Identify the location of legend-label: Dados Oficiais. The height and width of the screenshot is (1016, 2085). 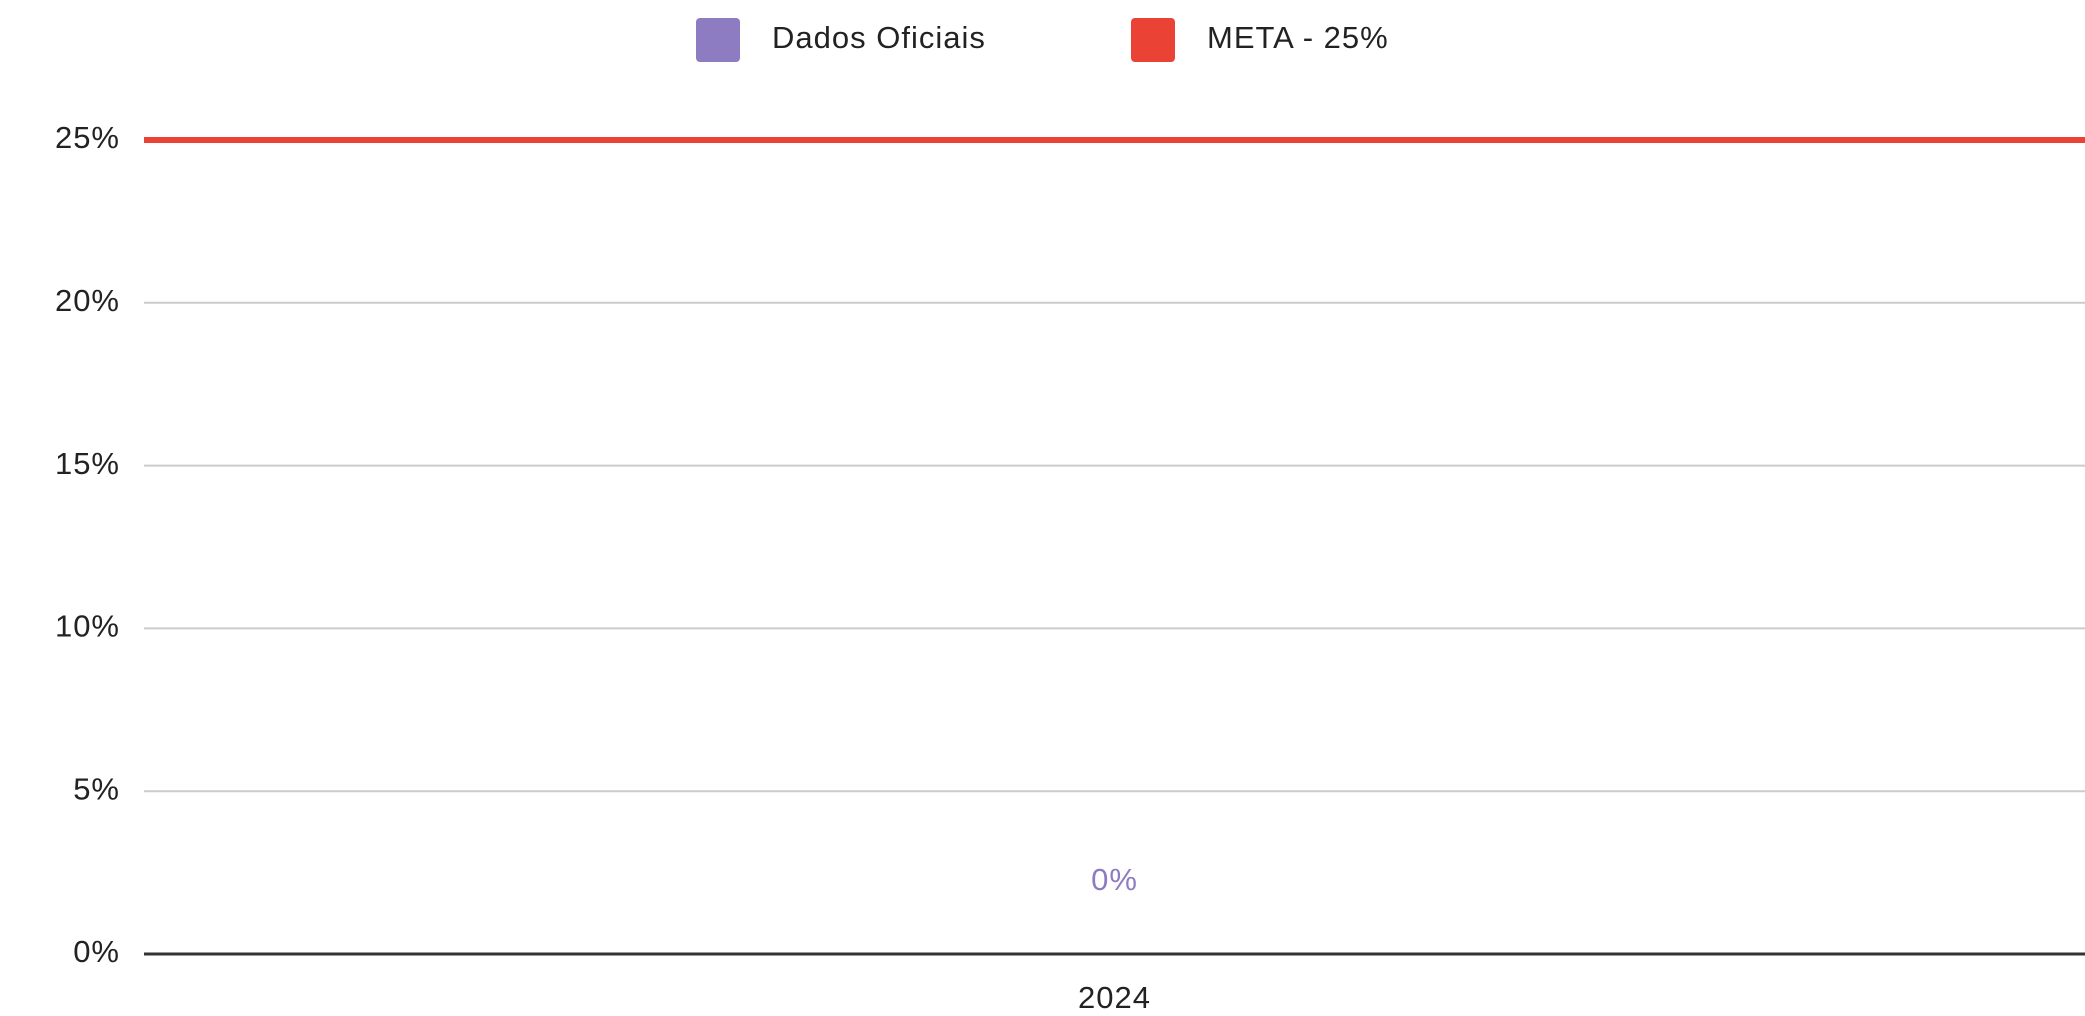
(879, 37).